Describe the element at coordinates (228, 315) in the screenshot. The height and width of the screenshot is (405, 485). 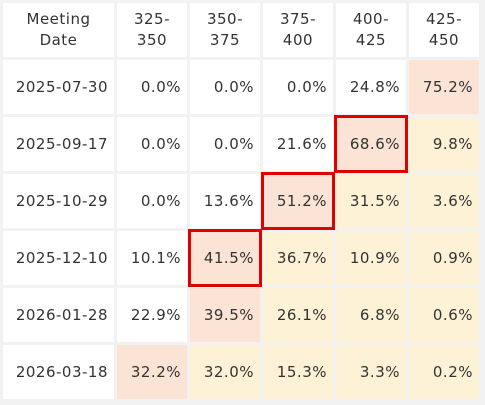
I see `probability-value: 39.5%` at that location.